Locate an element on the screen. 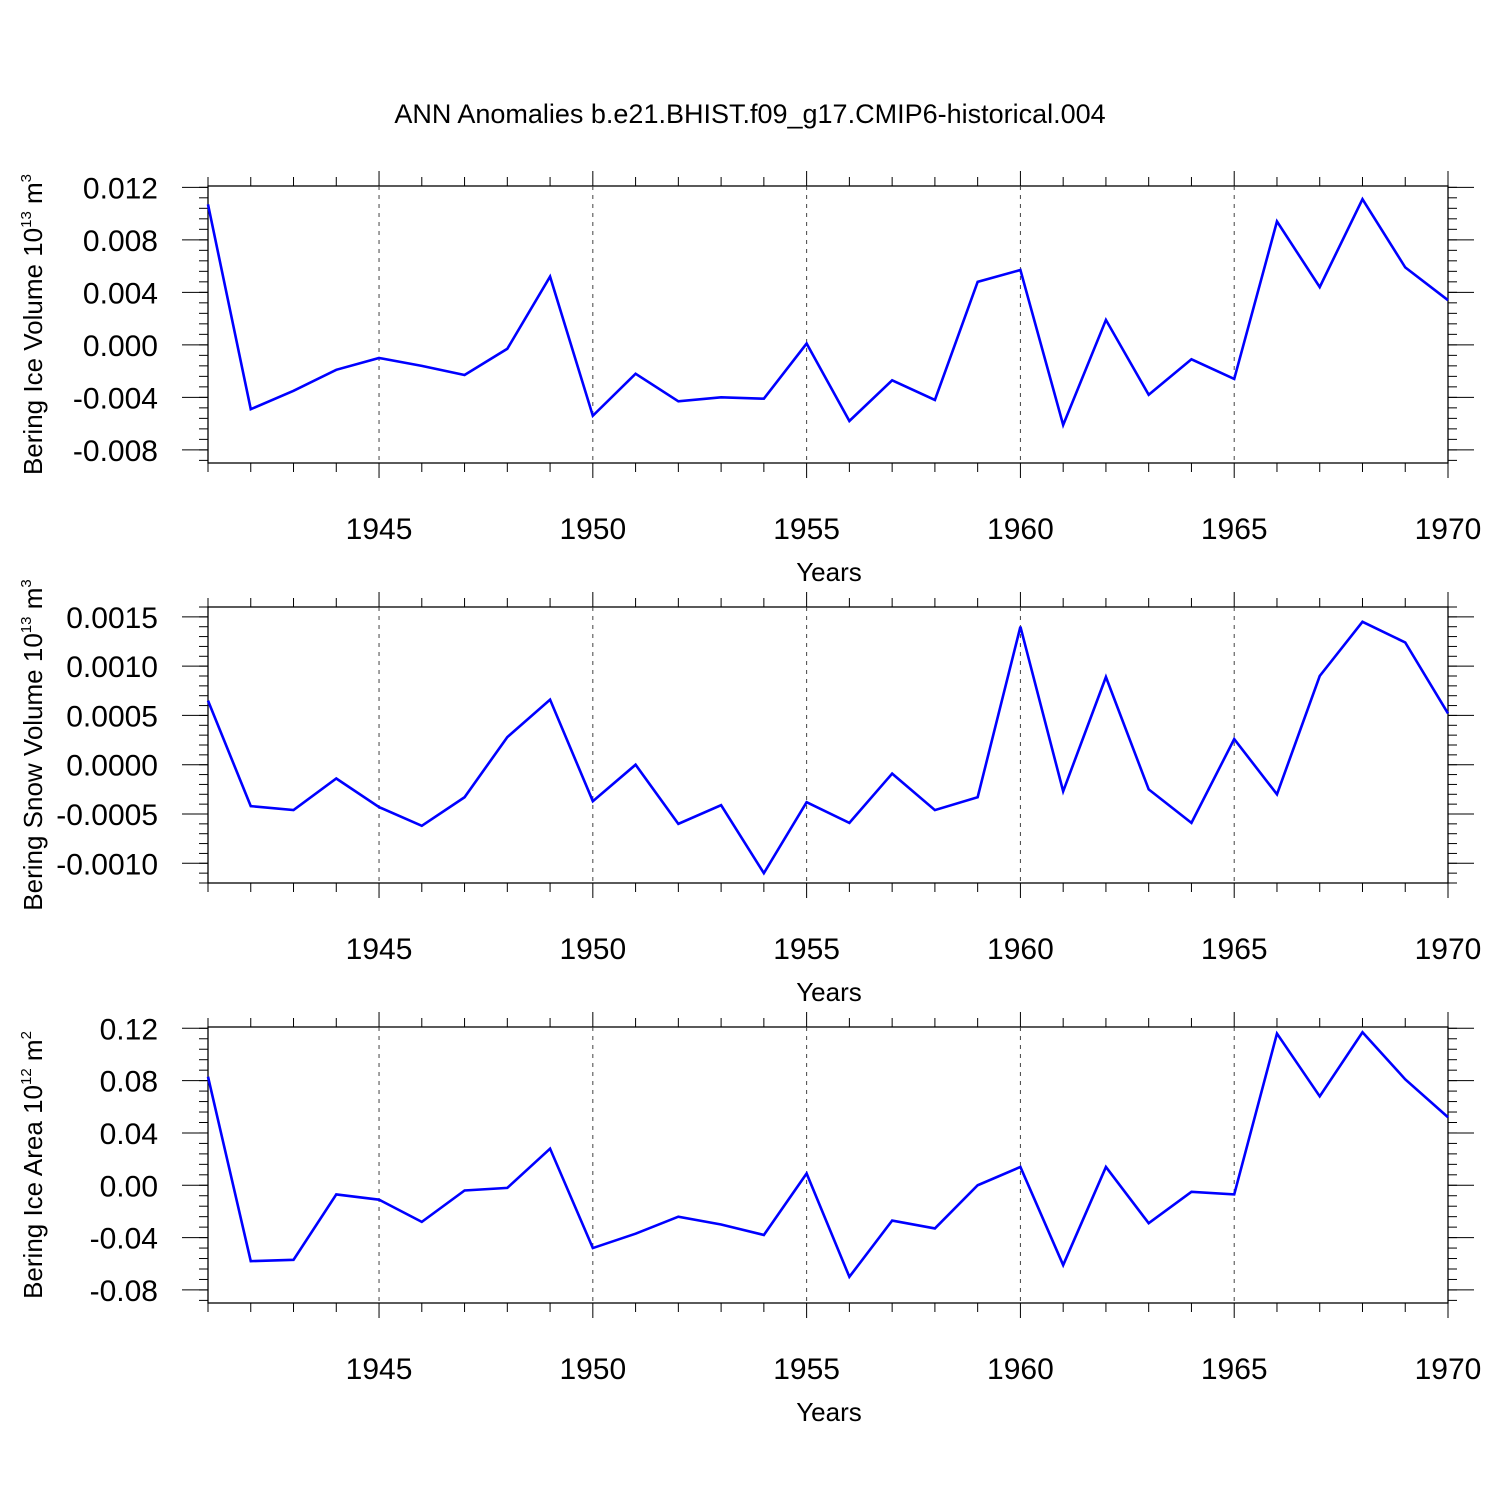 The width and height of the screenshot is (1500, 1500). y-tick-label: -0.004 is located at coordinates (115, 398).